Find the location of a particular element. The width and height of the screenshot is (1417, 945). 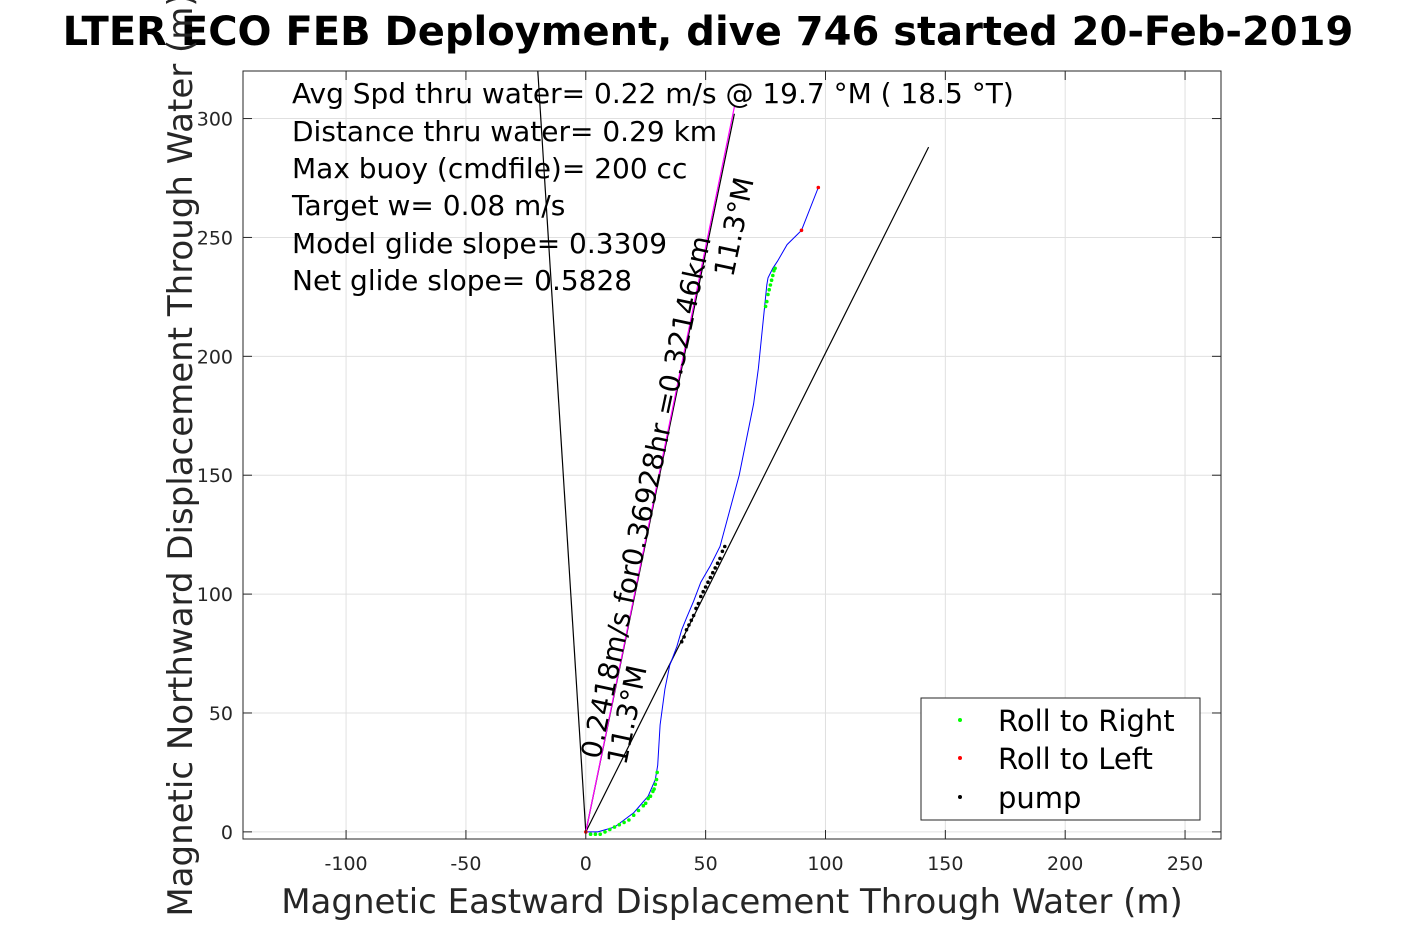

legend-label-roll-right: Roll to Right is located at coordinates (1086, 721).